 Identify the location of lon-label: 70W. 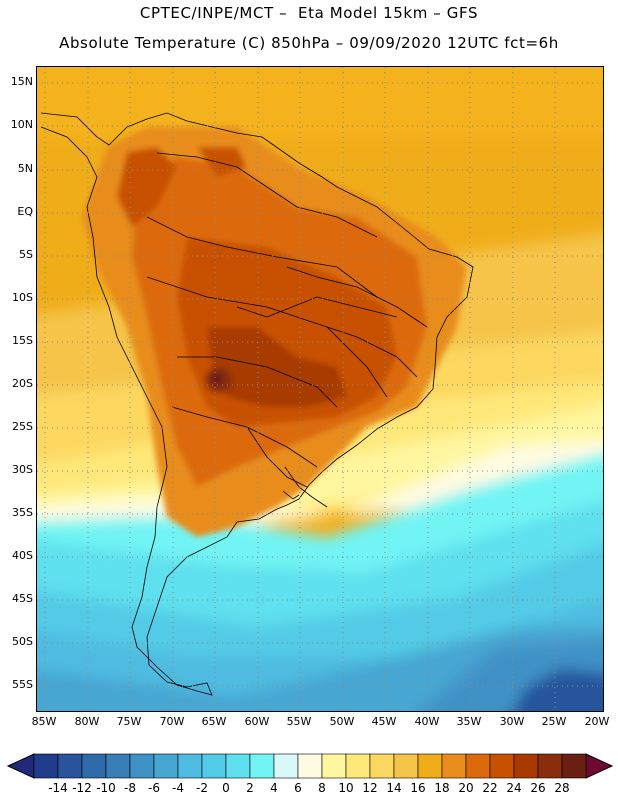
(172, 721).